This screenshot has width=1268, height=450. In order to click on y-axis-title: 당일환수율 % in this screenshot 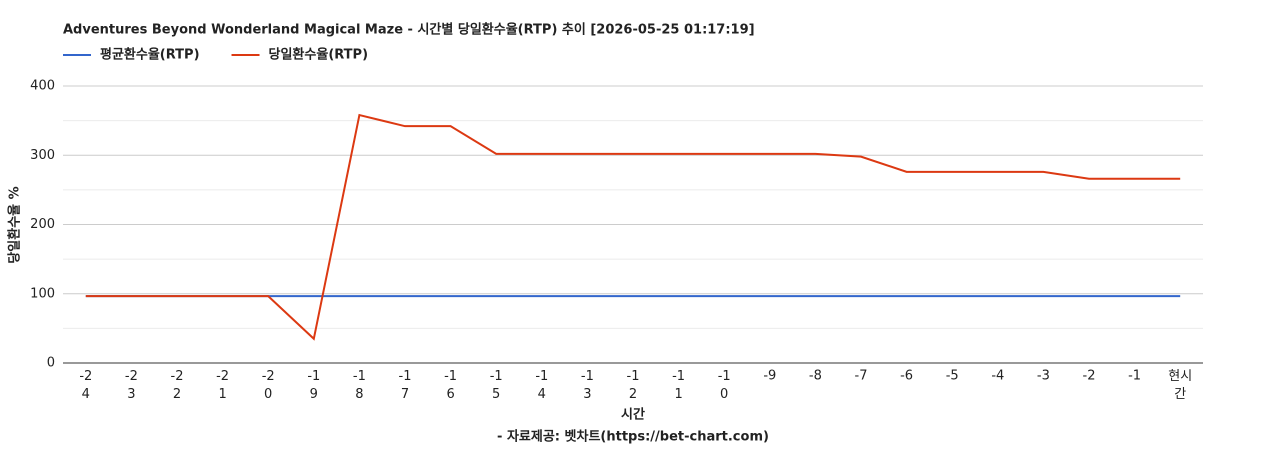, I will do `click(15, 224)`.